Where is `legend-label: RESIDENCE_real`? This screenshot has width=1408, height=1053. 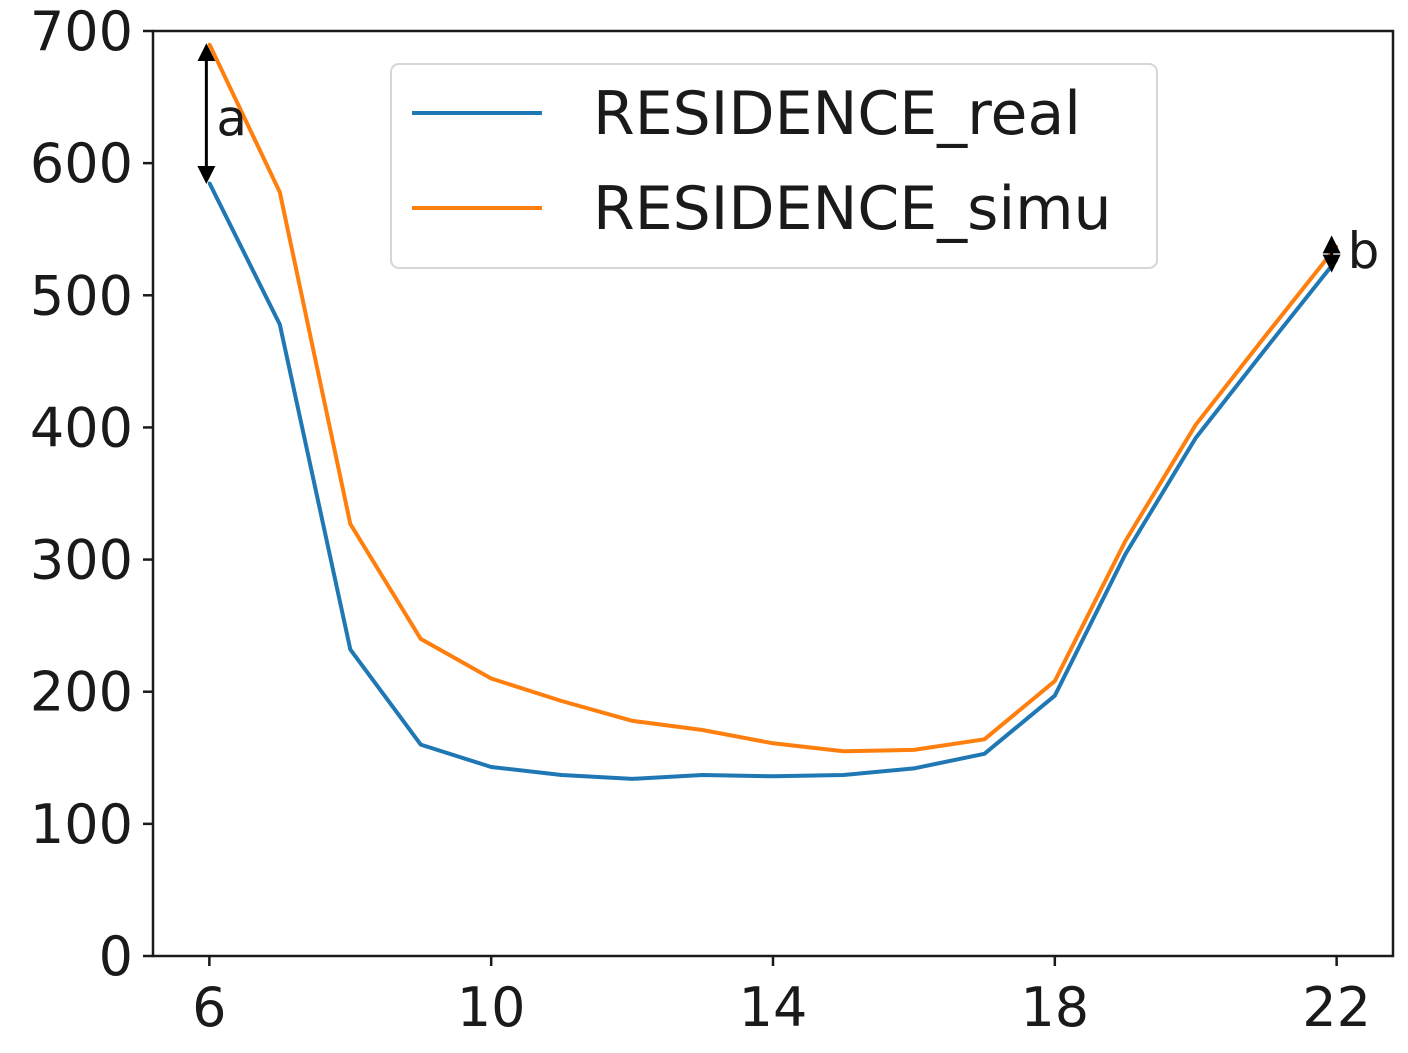
legend-label: RESIDENCE_real is located at coordinates (837, 114).